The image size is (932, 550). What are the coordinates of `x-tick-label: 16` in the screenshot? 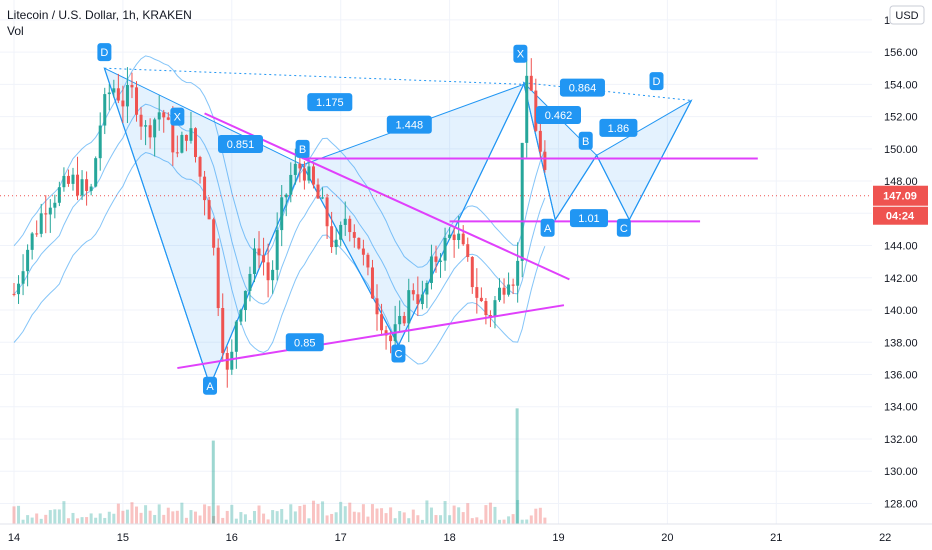 It's located at (232, 538).